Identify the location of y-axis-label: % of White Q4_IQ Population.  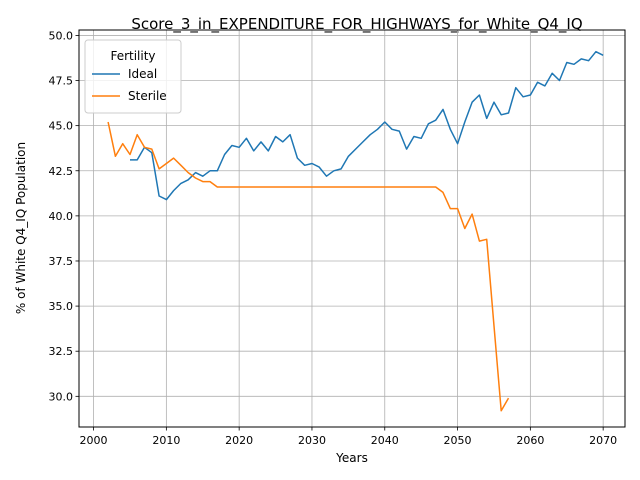
(21, 228).